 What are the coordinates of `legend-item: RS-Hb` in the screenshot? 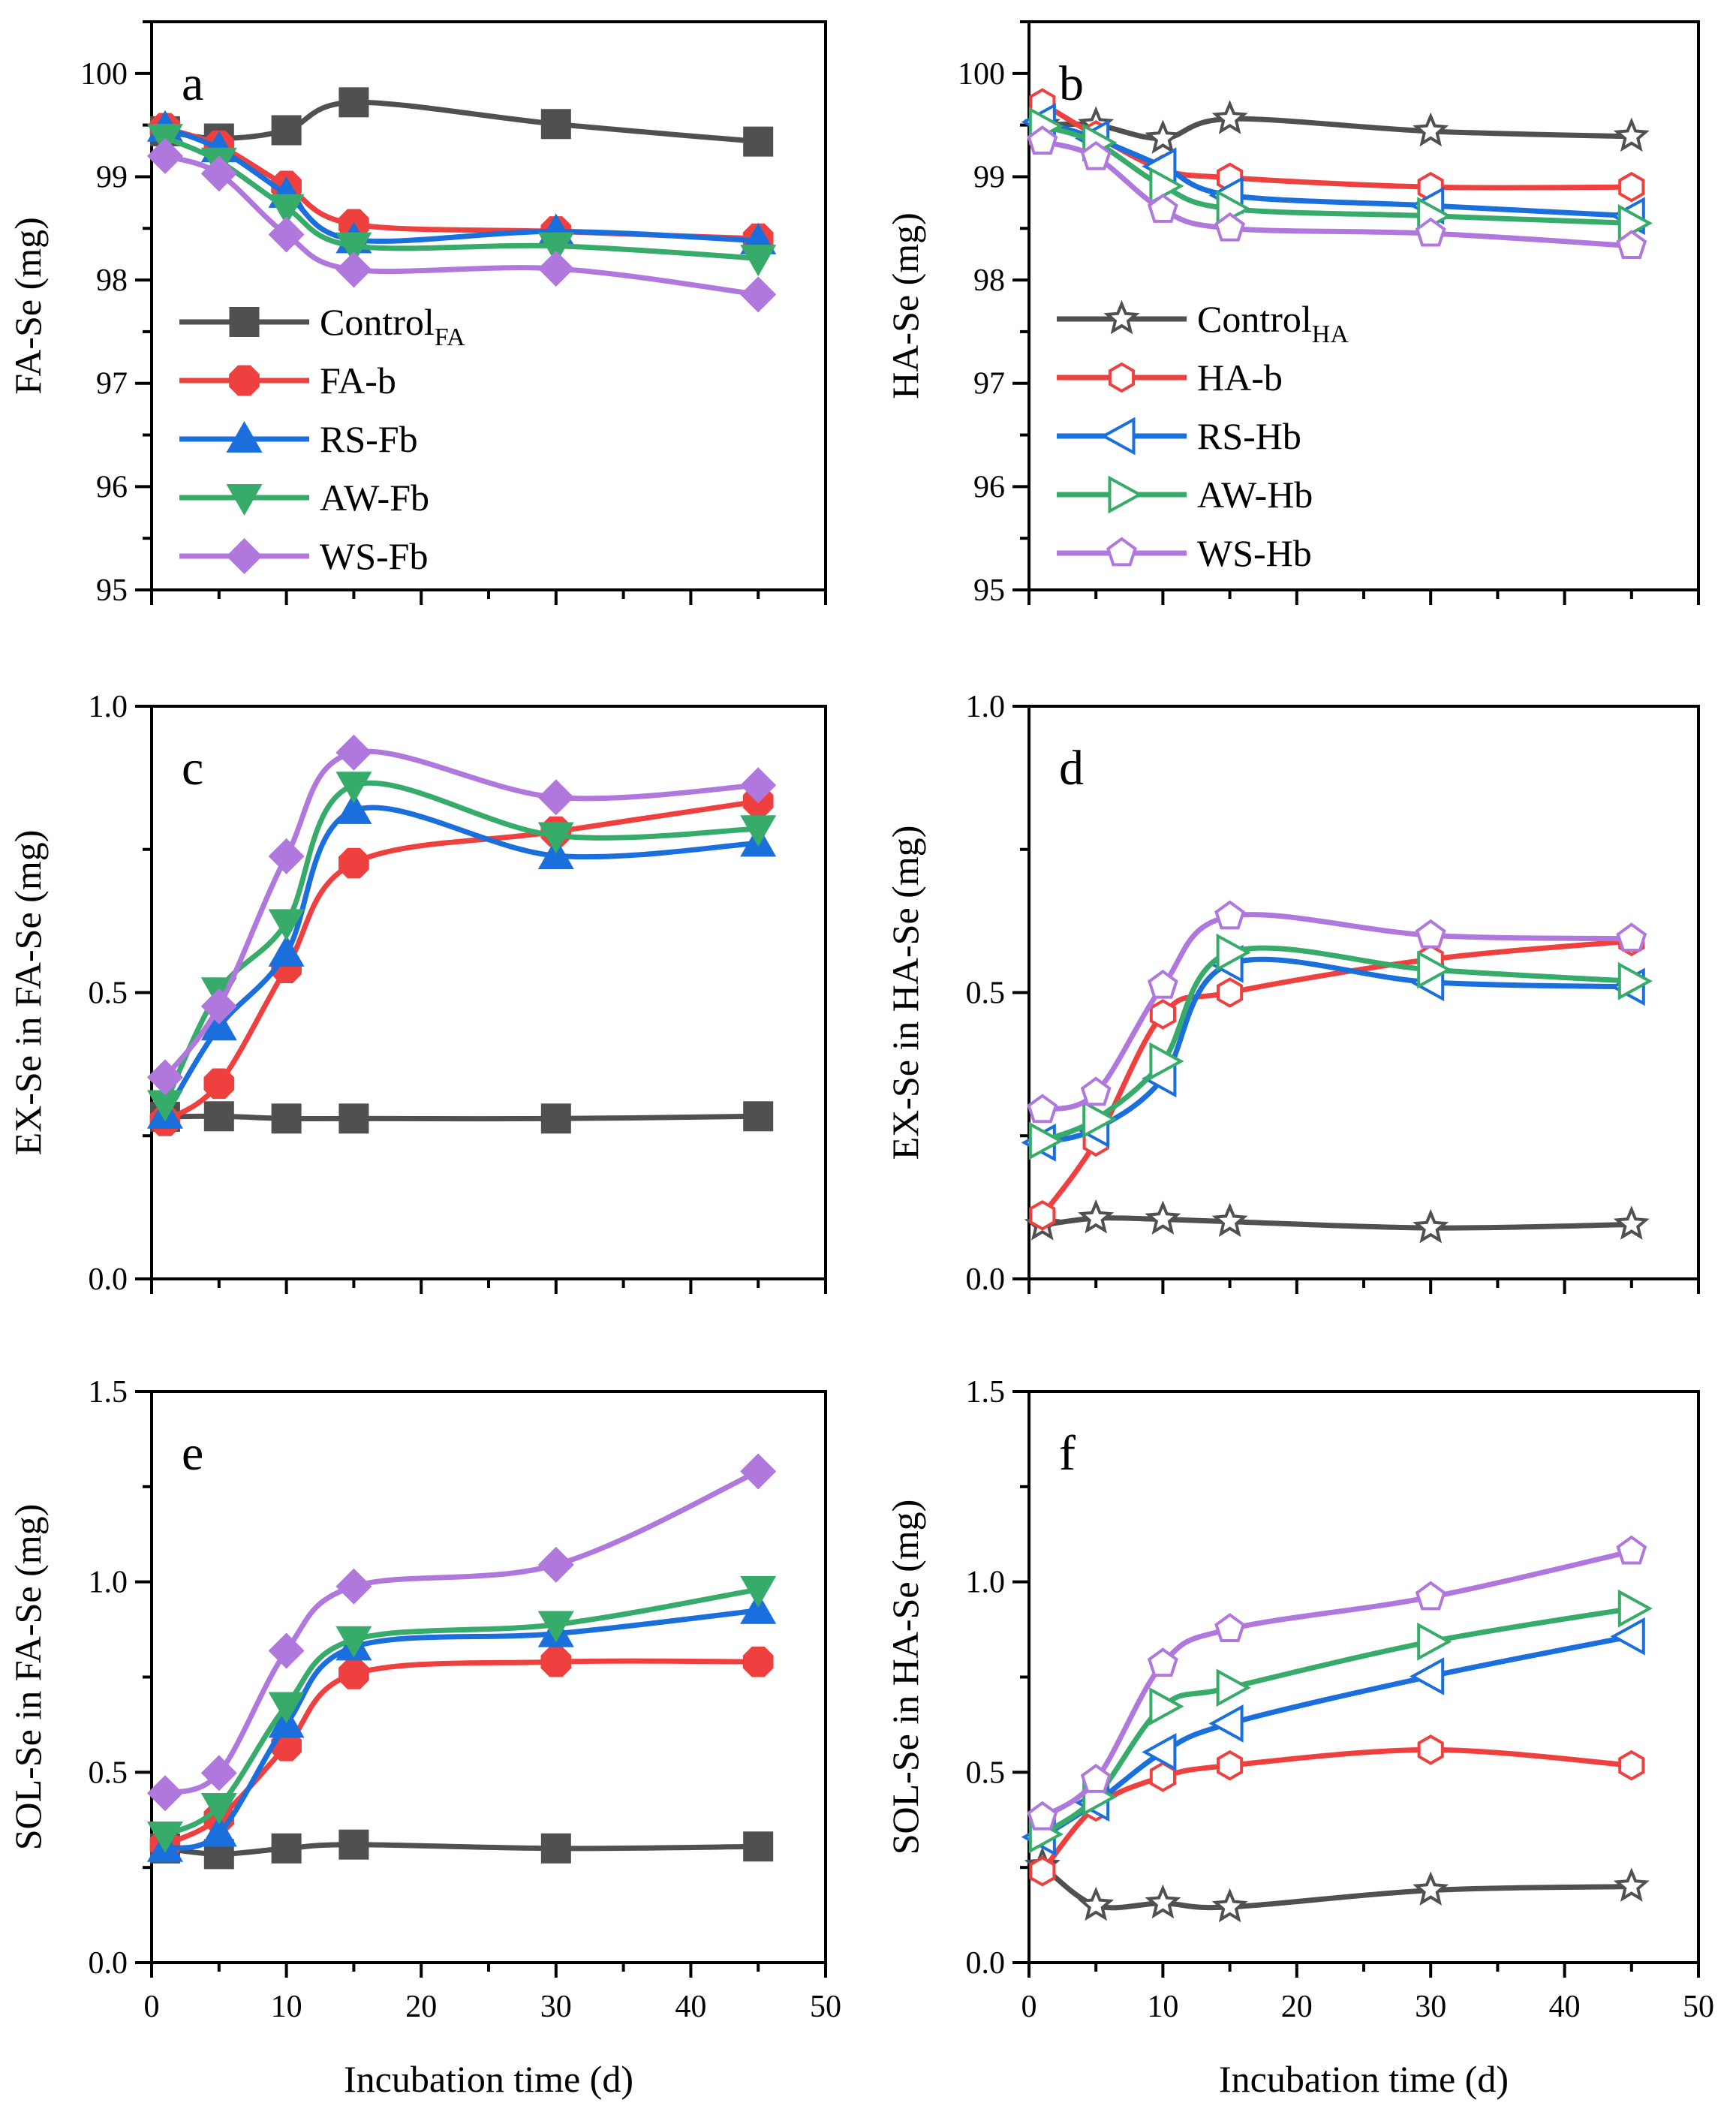 It's located at (1179, 436).